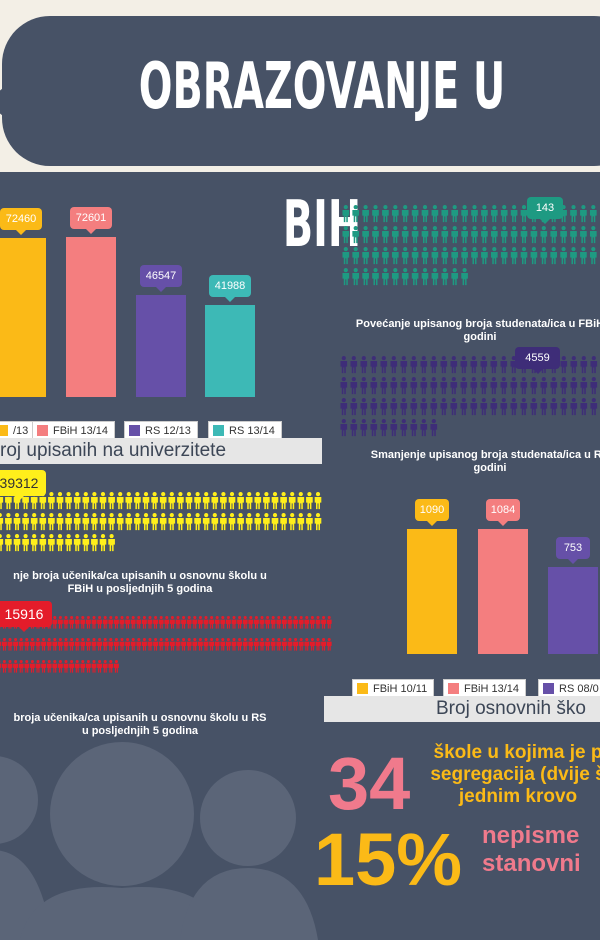 Image resolution: width=600 pixels, height=940 pixels. I want to click on legend-label: RS 12/13, so click(168, 431).